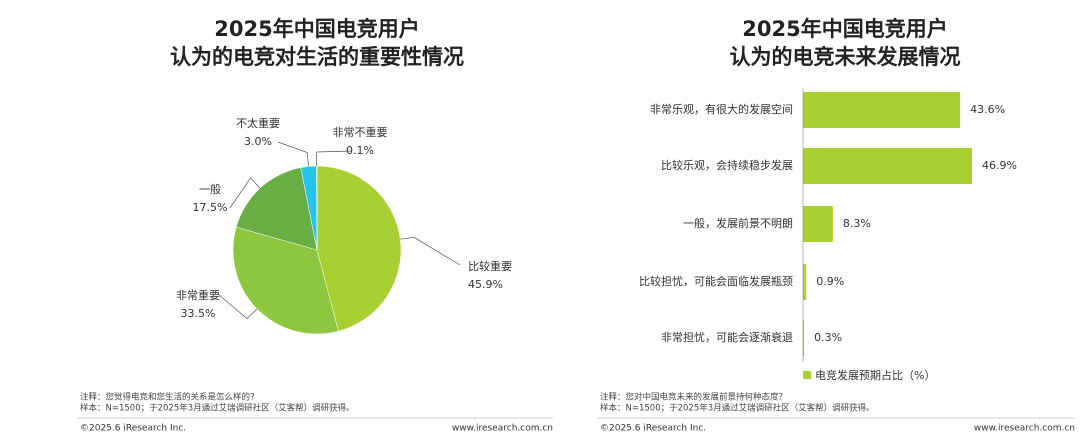  I want to click on note: 注释：您对中国电竞未来的发展前景持何种态度？, so click(693, 397).